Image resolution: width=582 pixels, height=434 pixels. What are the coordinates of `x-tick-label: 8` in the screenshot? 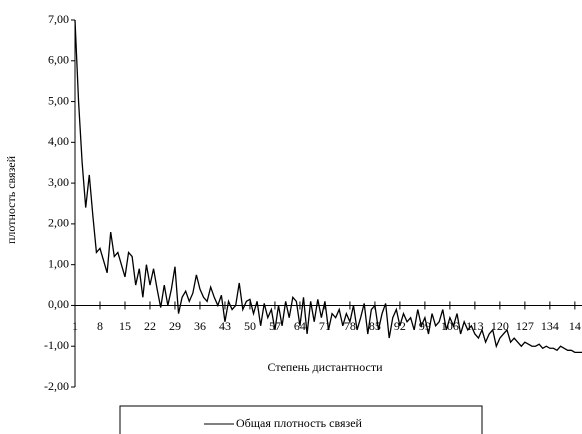 It's located at (100, 326).